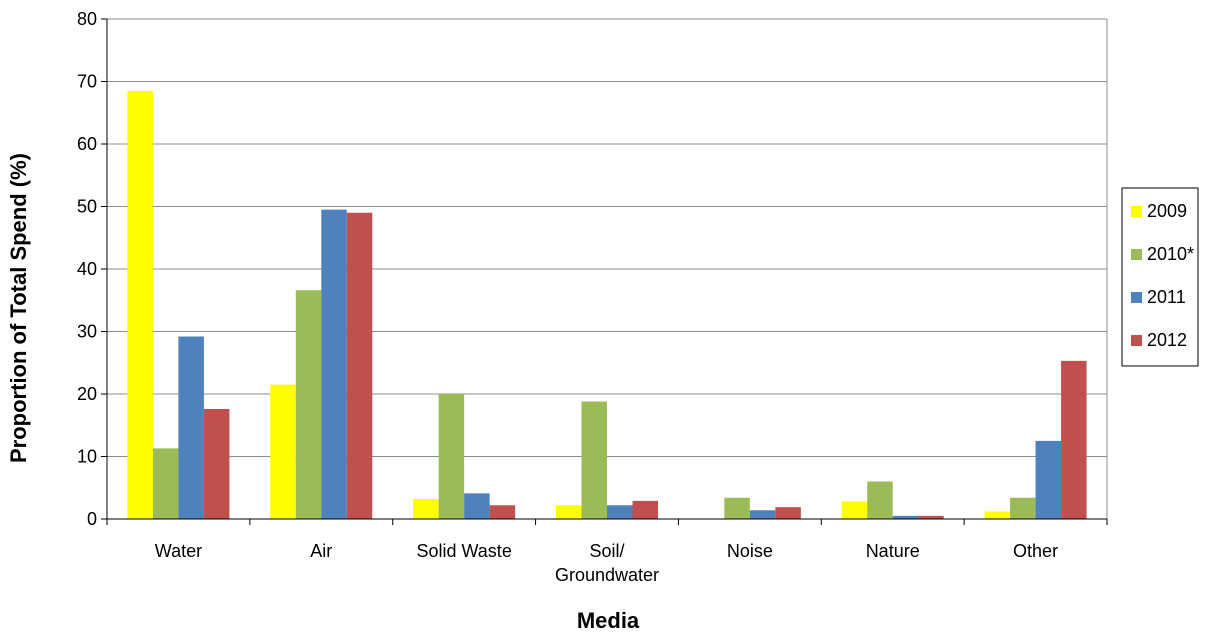 Image resolution: width=1212 pixels, height=635 pixels. I want to click on legend-label: 2010*, so click(1170, 254).